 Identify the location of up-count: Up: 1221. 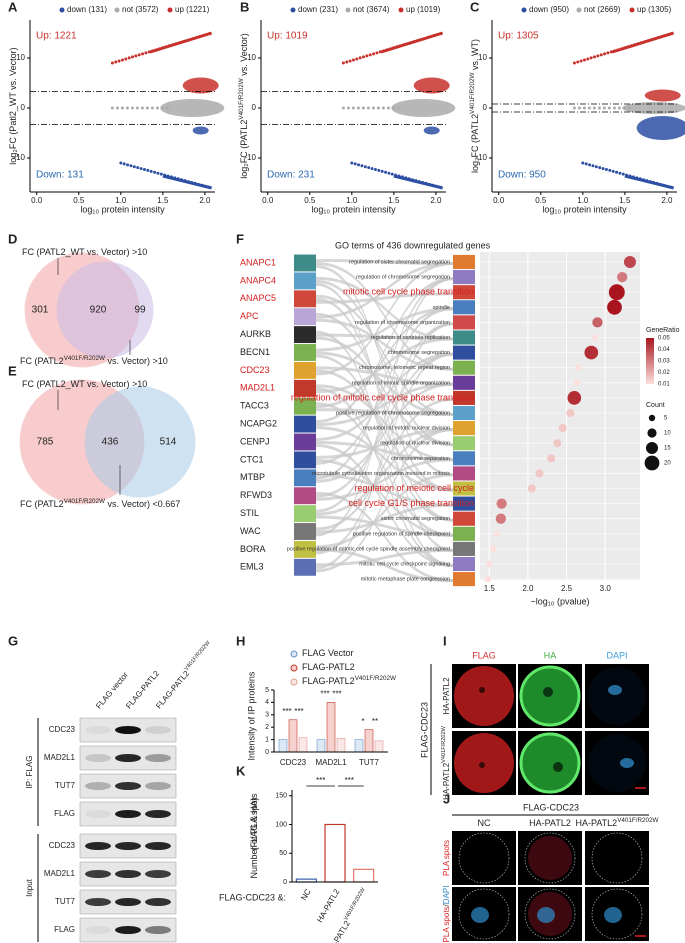
(56, 36).